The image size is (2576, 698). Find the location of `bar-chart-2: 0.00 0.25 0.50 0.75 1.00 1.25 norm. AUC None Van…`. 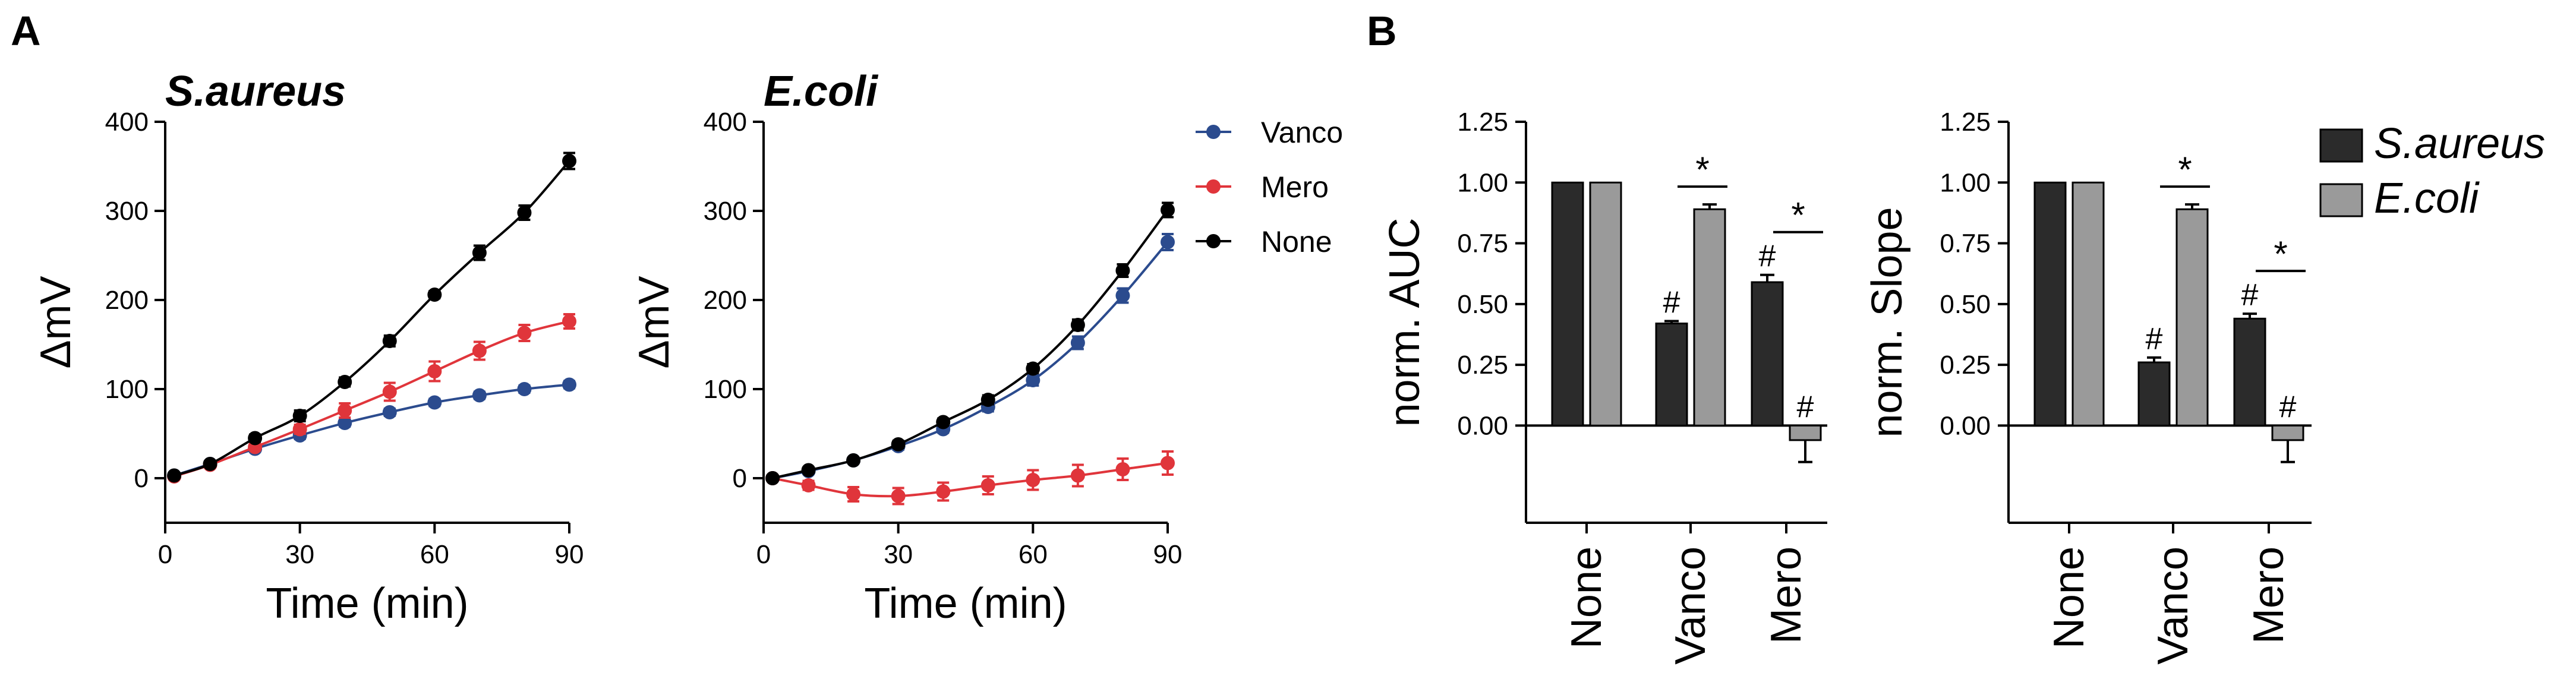

bar-chart-2: 0.00 0.25 0.50 0.75 1.00 1.25 norm. AUC None Van… is located at coordinates (1604, 386).